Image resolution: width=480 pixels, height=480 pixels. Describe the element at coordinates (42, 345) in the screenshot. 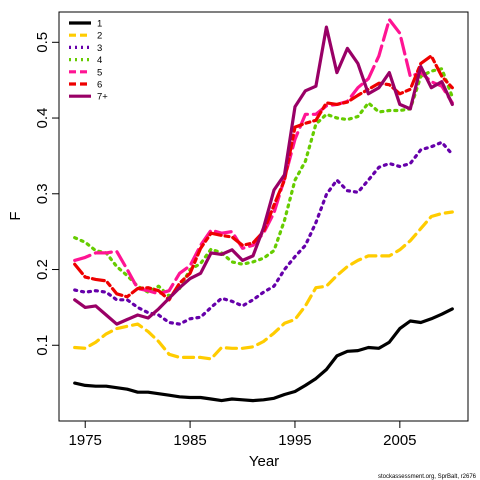

I see `y-tick-label: 0.1` at that location.